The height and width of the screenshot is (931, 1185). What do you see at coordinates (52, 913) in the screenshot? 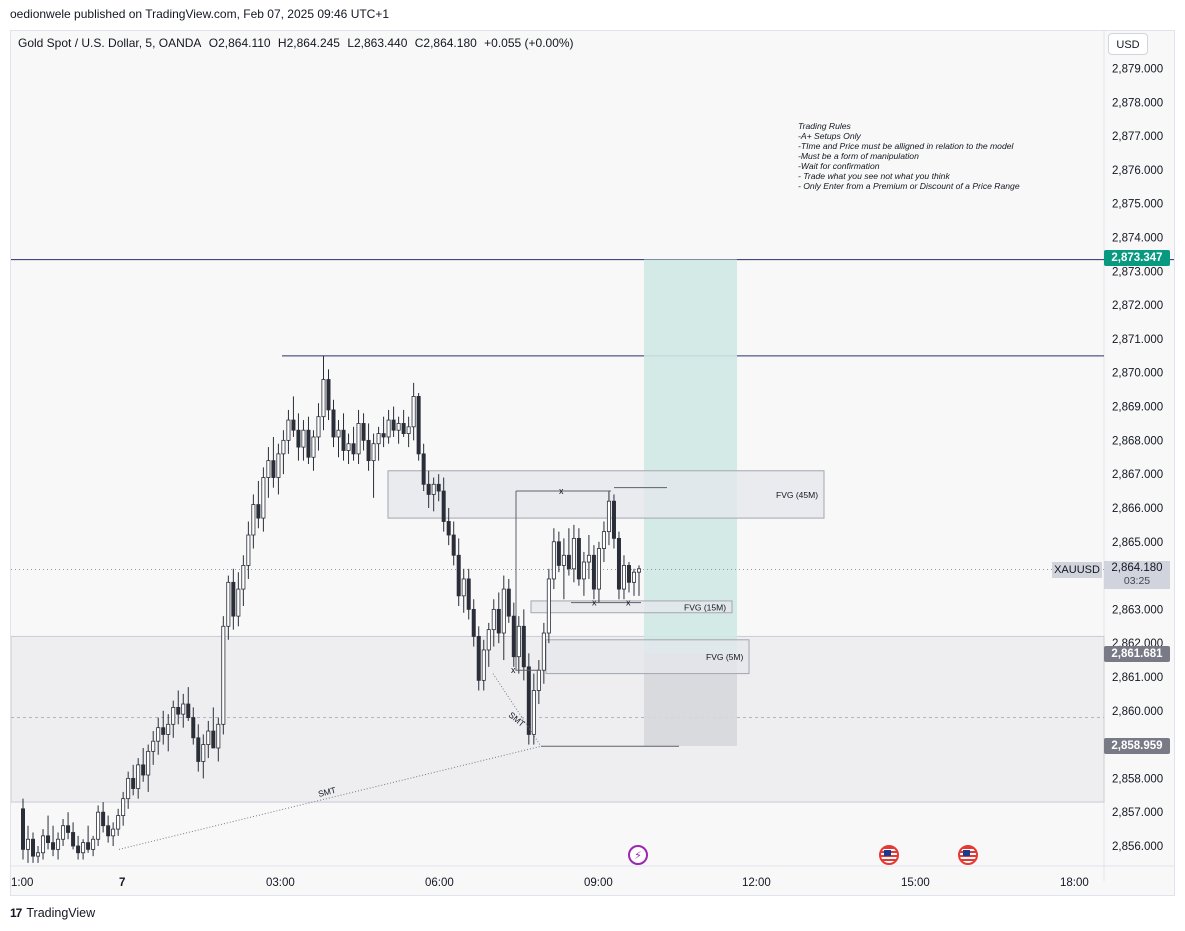
I see `tradingview-logo: 17 TradingView` at bounding box center [52, 913].